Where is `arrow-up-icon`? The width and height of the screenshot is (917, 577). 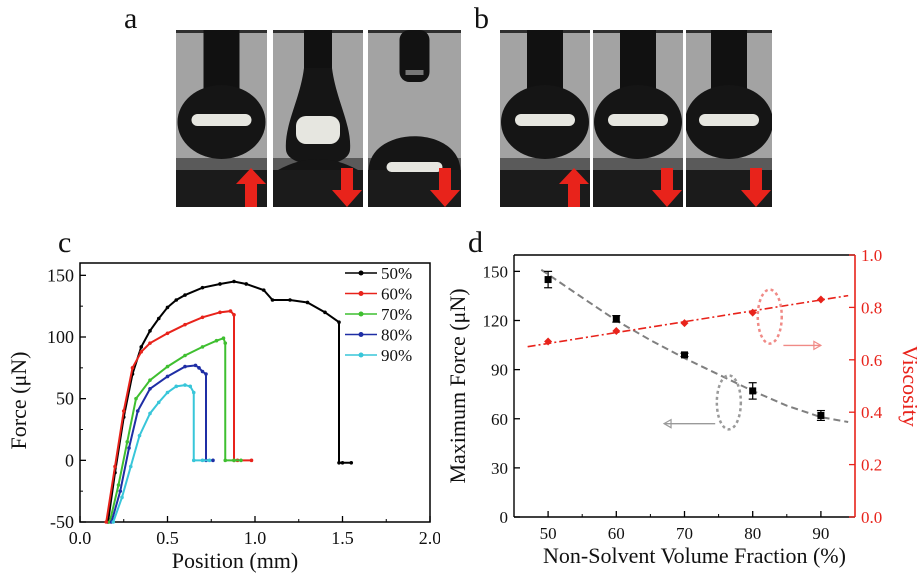
arrow-up-icon is located at coordinates (251, 187).